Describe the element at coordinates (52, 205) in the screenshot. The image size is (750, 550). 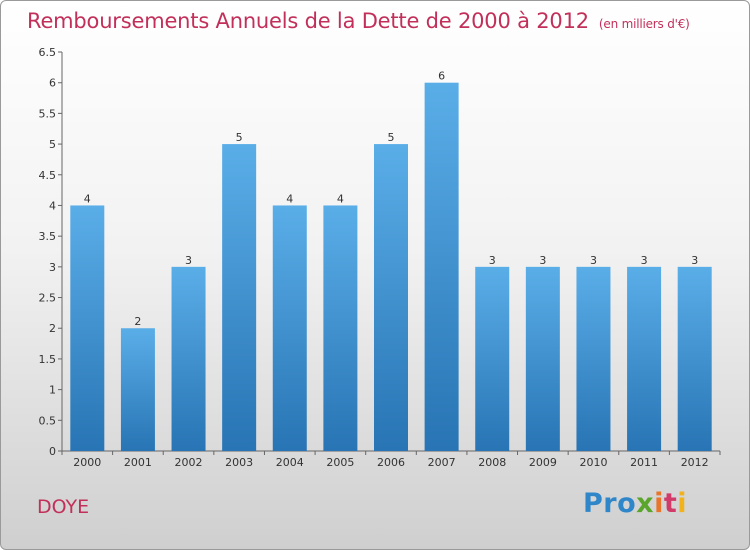
I see `y-tick-label: 4` at that location.